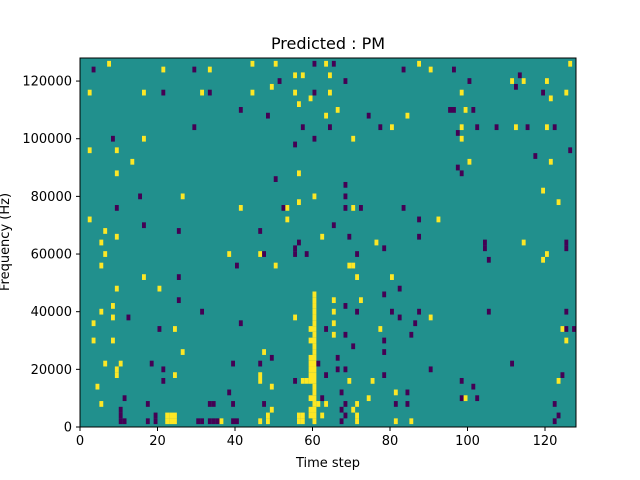 The image size is (640, 480). Describe the element at coordinates (312, 441) in the screenshot. I see `x-tick-label: 60` at that location.